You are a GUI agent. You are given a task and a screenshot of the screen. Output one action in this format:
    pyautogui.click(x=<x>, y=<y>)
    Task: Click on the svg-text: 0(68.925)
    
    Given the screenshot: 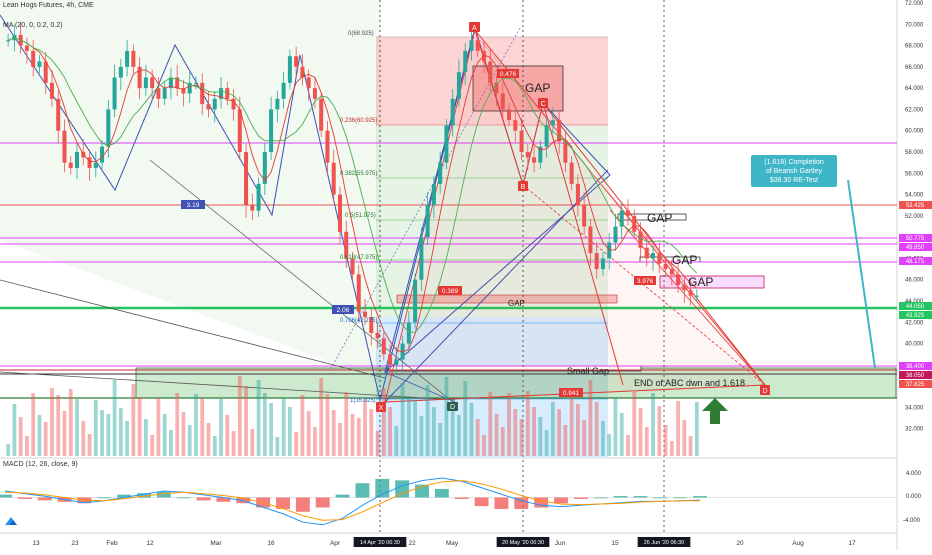 What is the action you would take?
    pyautogui.click(x=361, y=34)
    